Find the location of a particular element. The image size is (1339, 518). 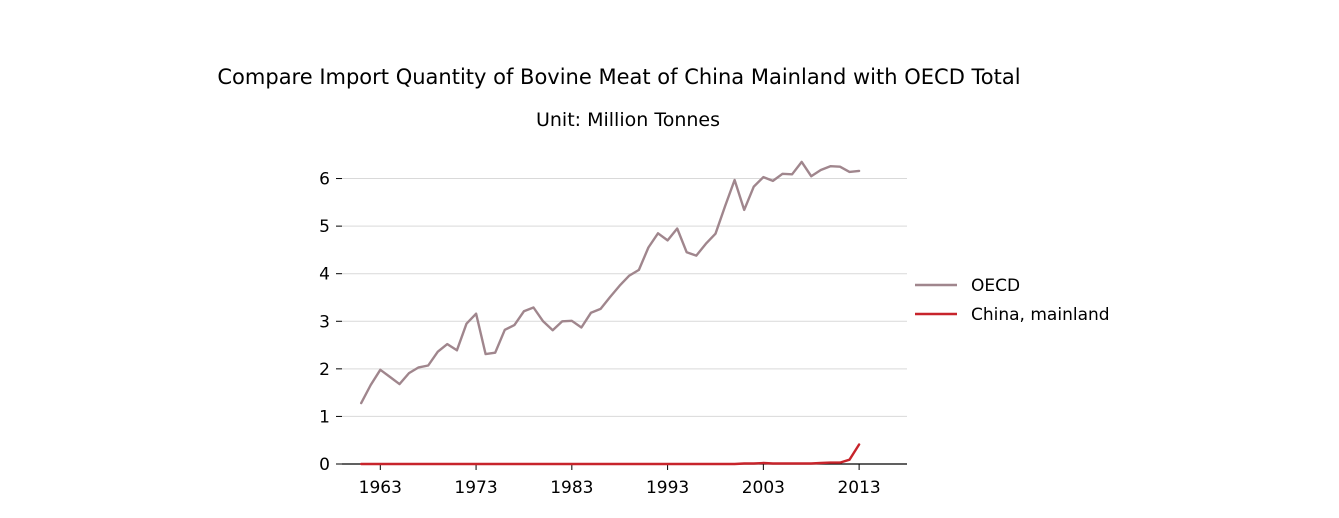

y-tick-label: 3 is located at coordinates (324, 322).